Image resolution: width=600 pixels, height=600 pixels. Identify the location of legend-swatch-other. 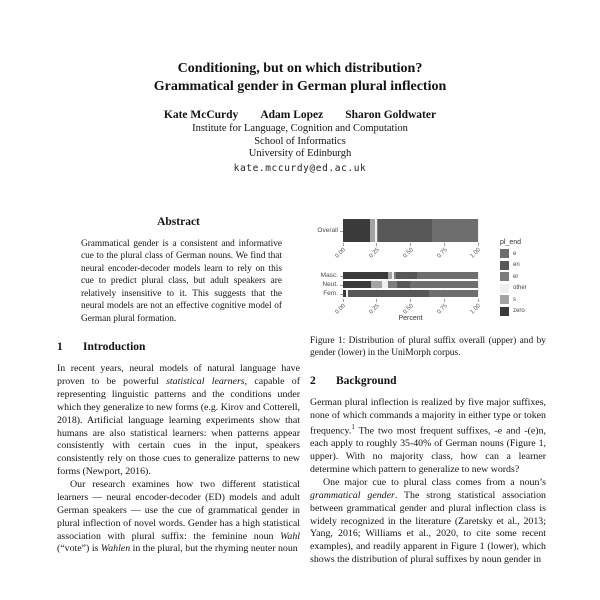
(504, 288).